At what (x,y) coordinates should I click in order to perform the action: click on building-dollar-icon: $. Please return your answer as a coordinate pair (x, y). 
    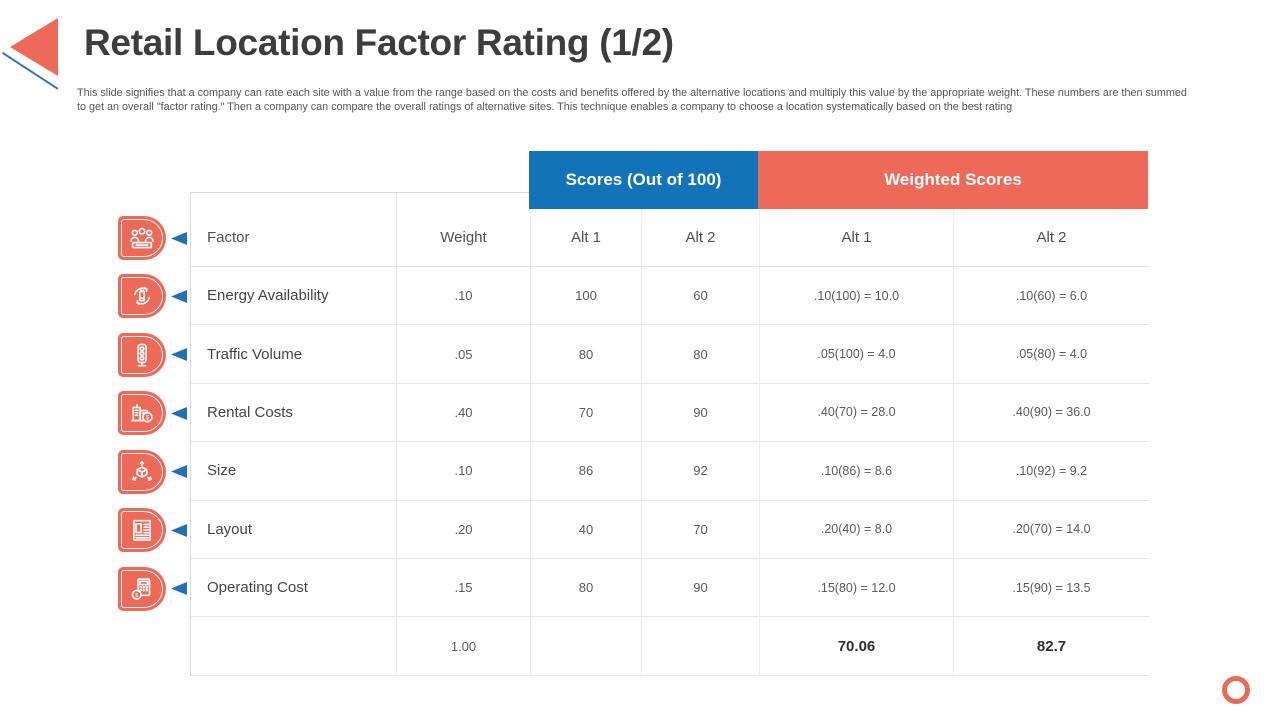
    Looking at the image, I should click on (142, 413).